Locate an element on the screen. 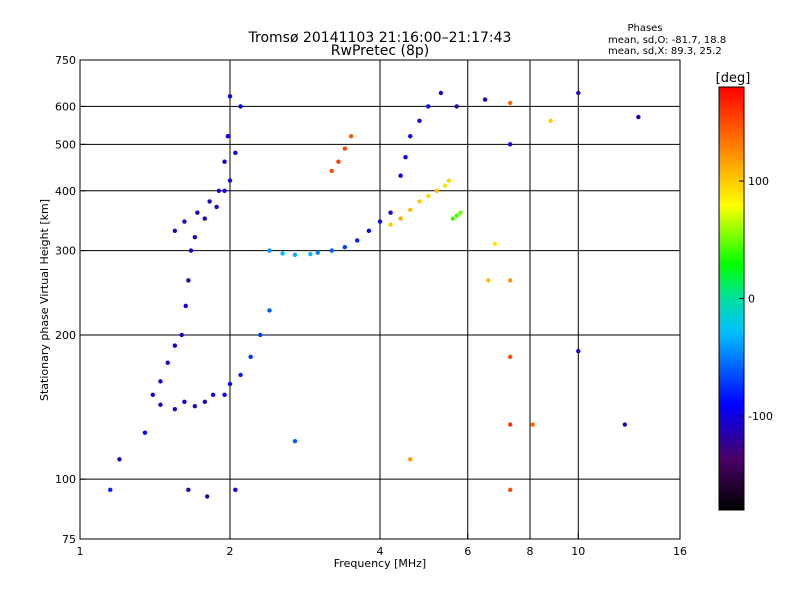 The image size is (800, 600). y-tick-label: 100 is located at coordinates (65, 479).